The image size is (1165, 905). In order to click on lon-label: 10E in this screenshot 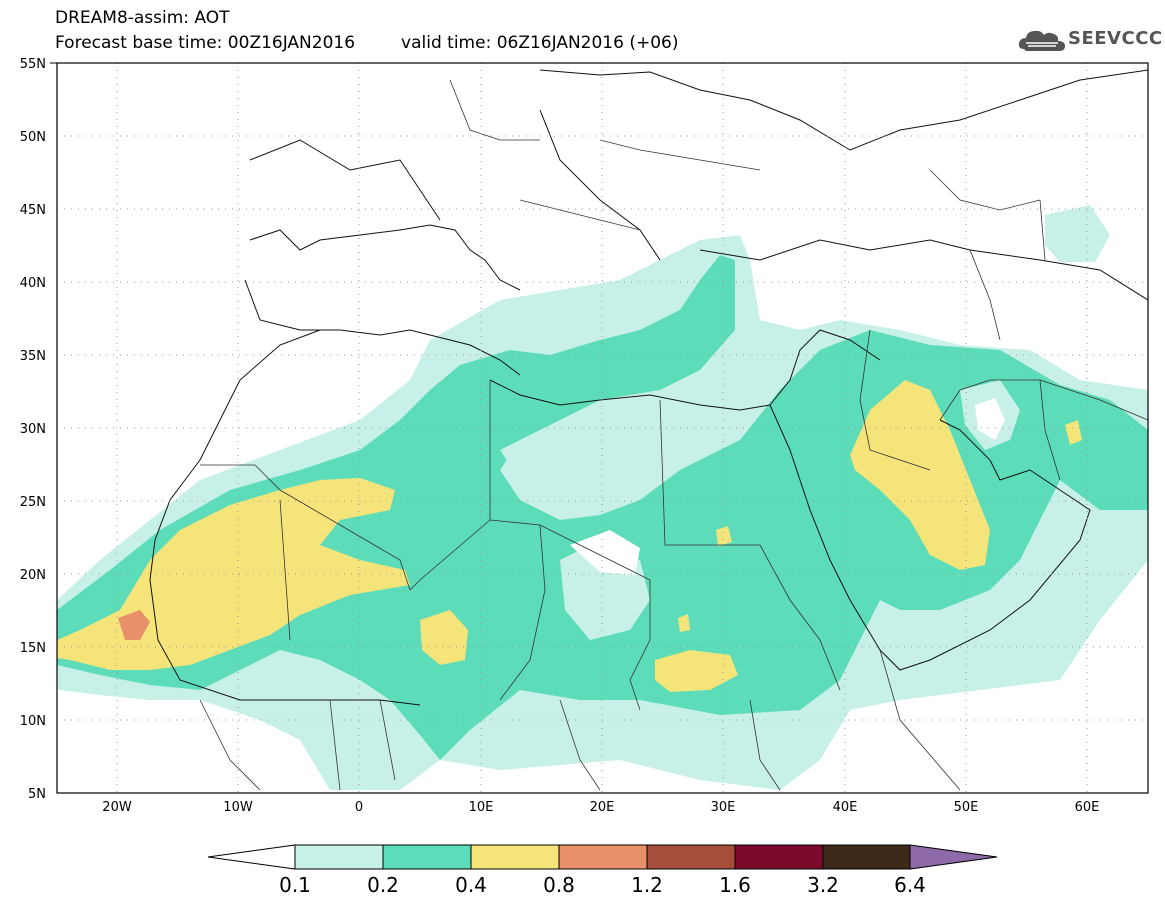, I will do `click(481, 807)`.